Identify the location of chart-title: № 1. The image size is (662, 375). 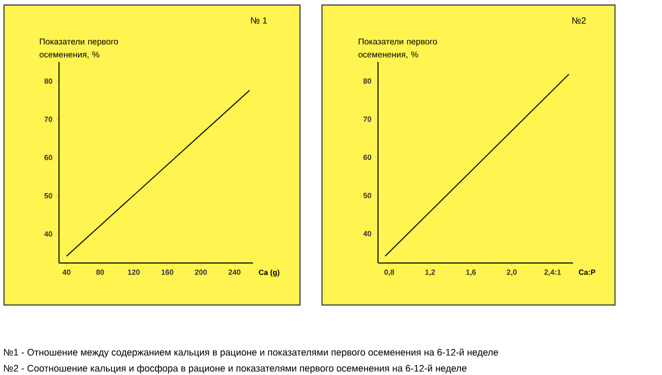
(259, 20).